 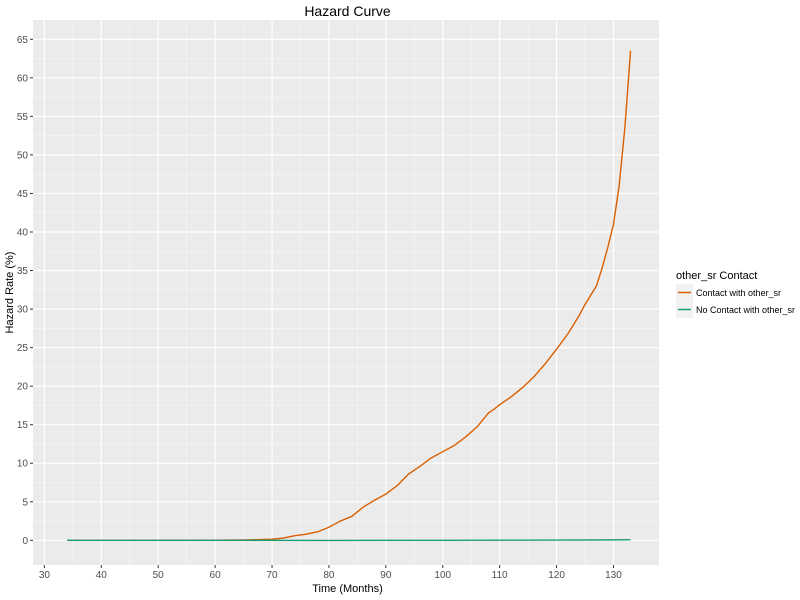 I want to click on legend-label-contact: Contact with other_sr, so click(x=738, y=293).